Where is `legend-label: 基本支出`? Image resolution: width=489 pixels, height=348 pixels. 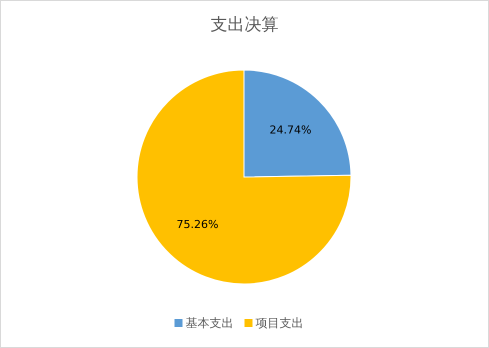 legend-label: 基本支出 is located at coordinates (210, 323).